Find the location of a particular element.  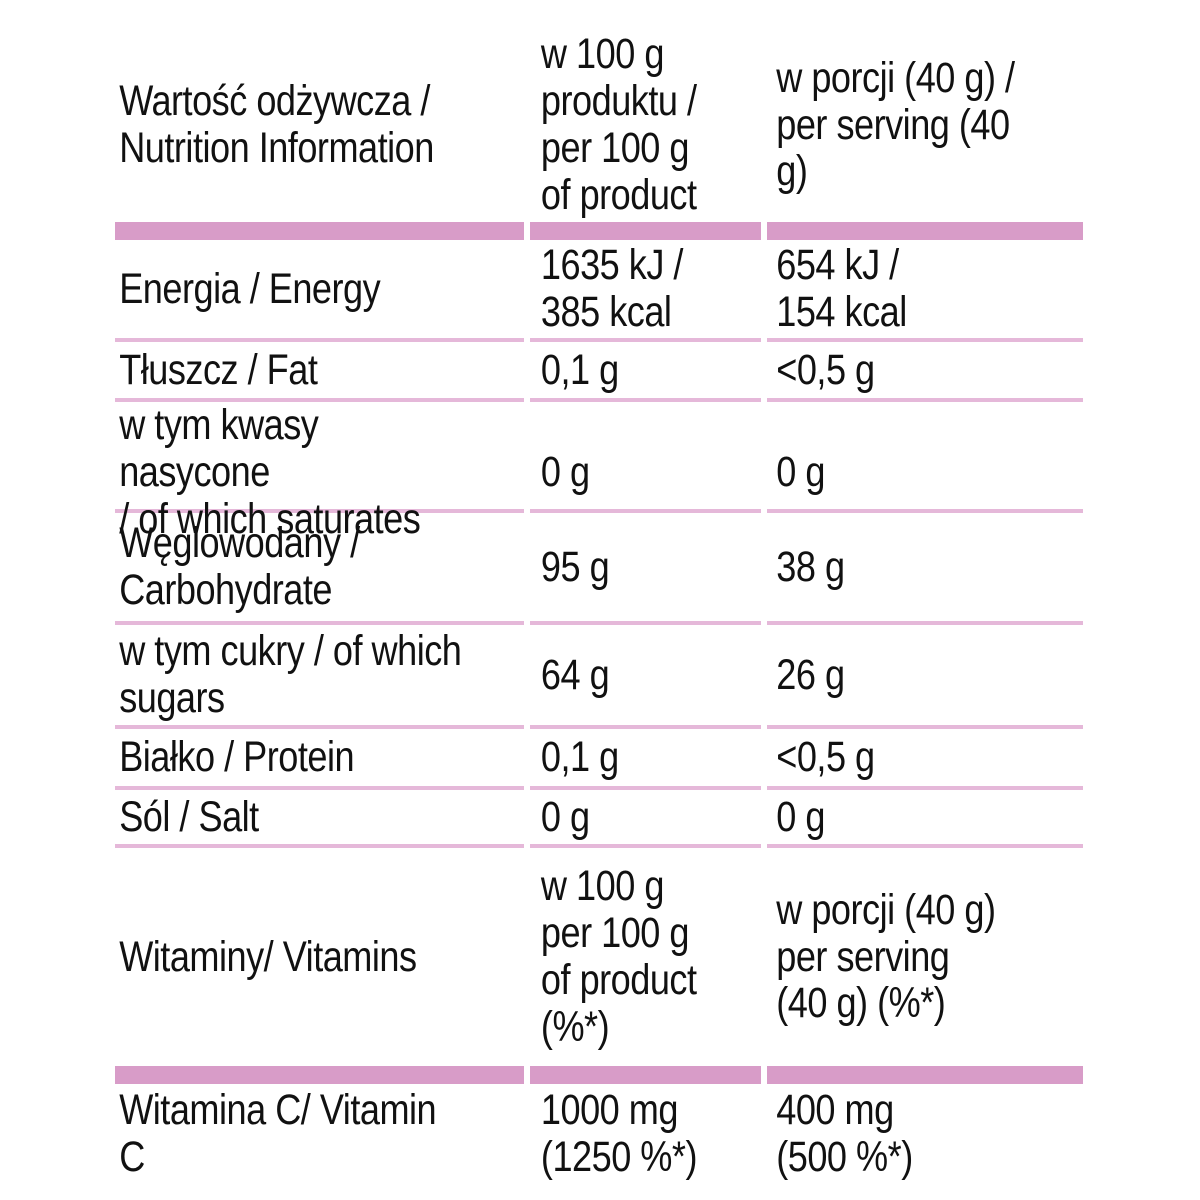

row-fat: Tłuszcz / Fat 0,1 g <0,5 g is located at coordinates (599, 370).